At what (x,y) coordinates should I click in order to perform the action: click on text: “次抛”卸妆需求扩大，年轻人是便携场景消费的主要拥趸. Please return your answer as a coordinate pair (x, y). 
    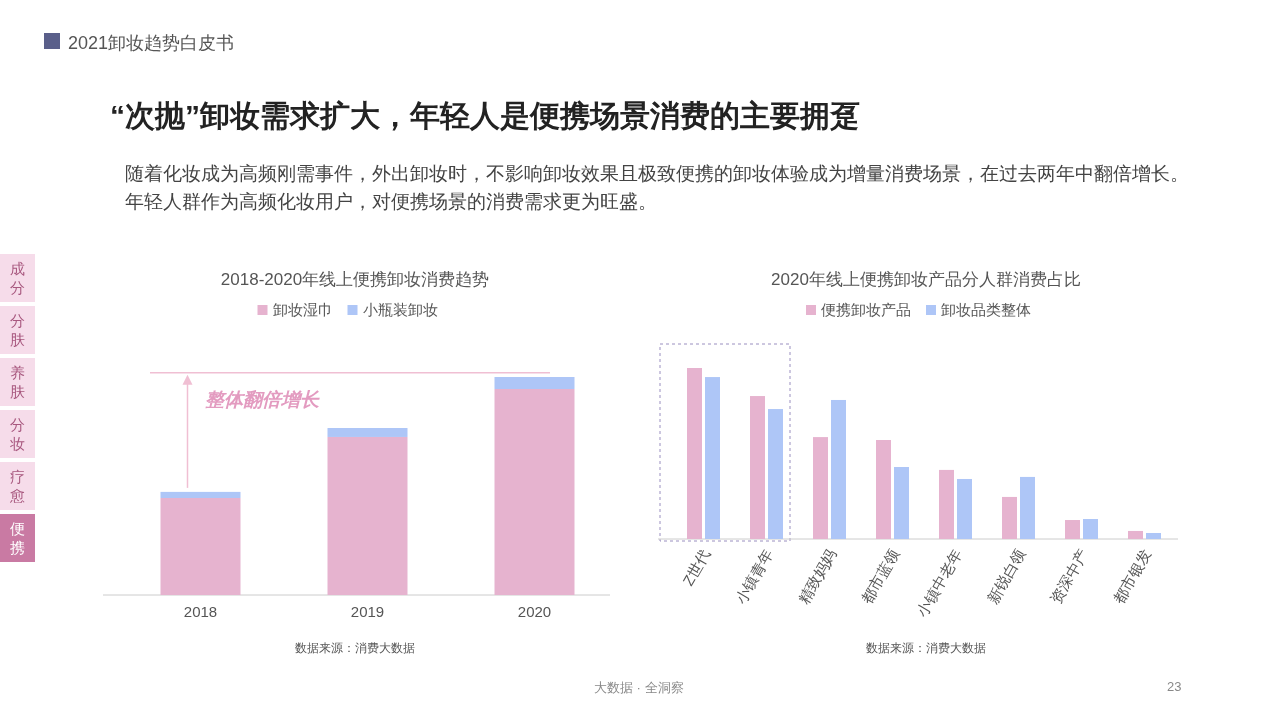
    Looking at the image, I should click on (485, 116).